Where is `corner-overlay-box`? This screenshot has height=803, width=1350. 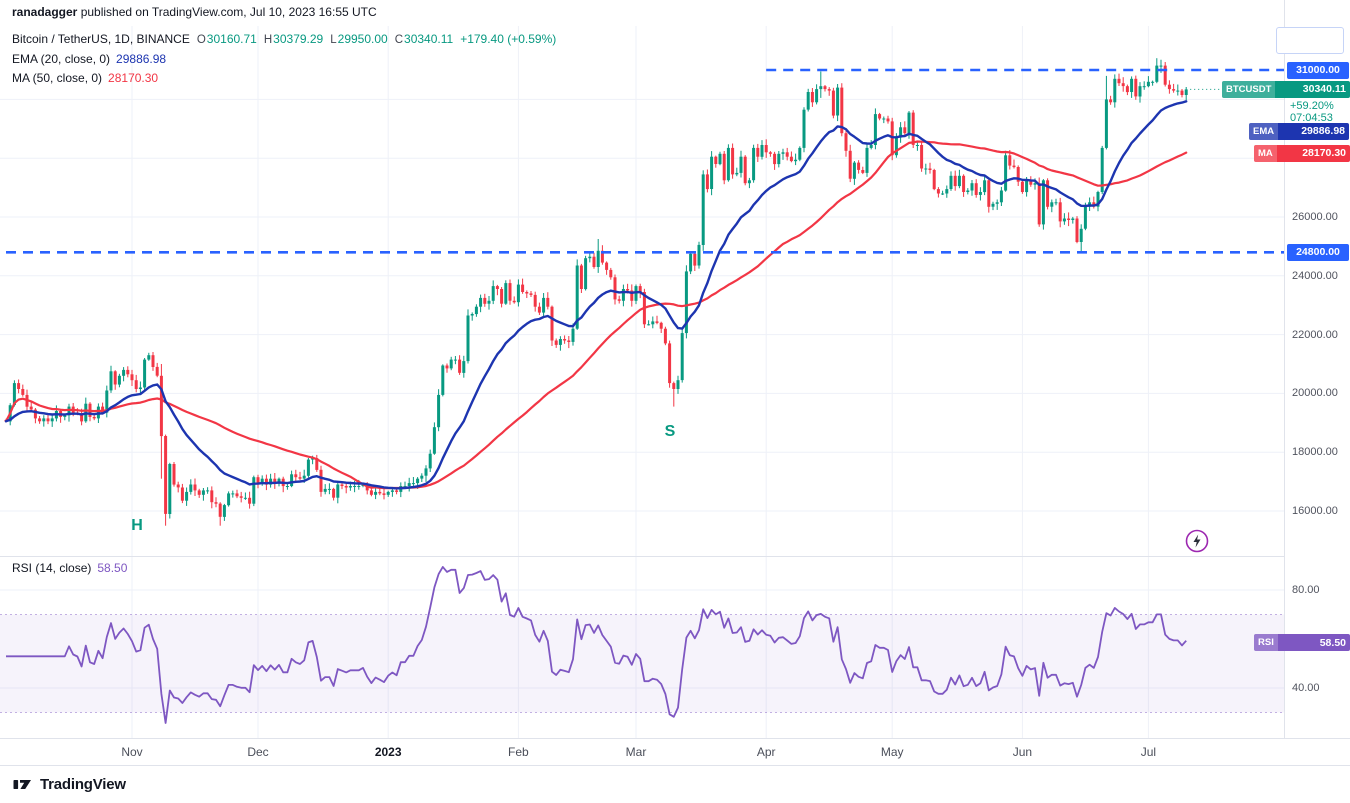
corner-overlay-box is located at coordinates (1310, 40).